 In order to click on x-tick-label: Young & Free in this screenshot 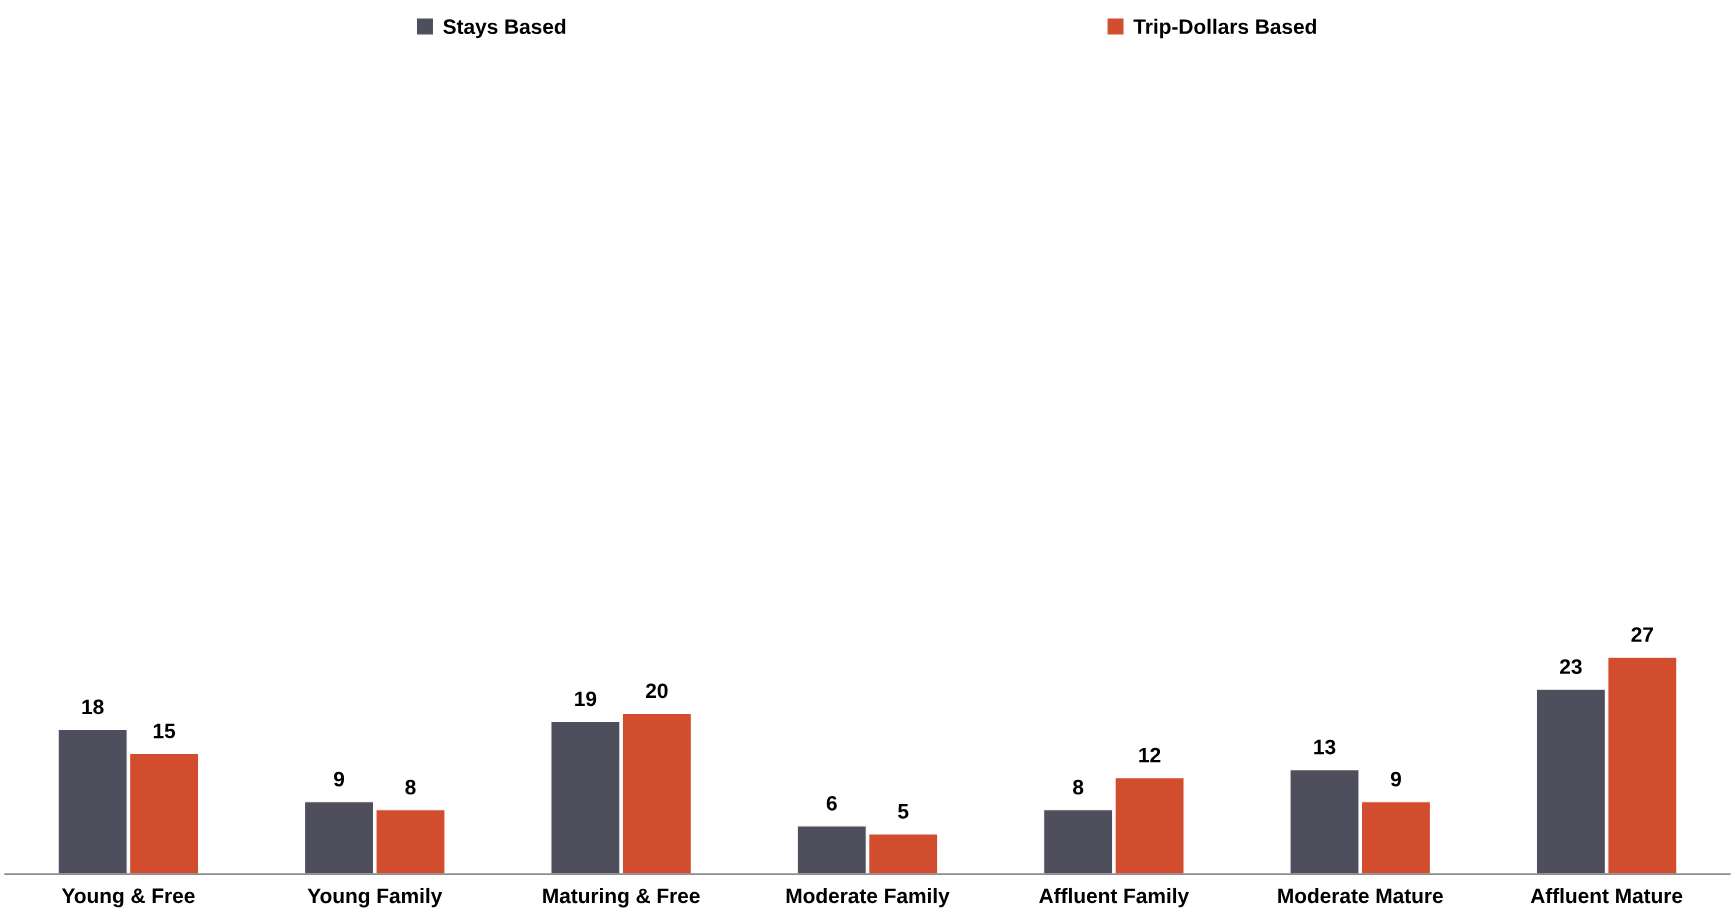, I will do `click(128, 898)`.